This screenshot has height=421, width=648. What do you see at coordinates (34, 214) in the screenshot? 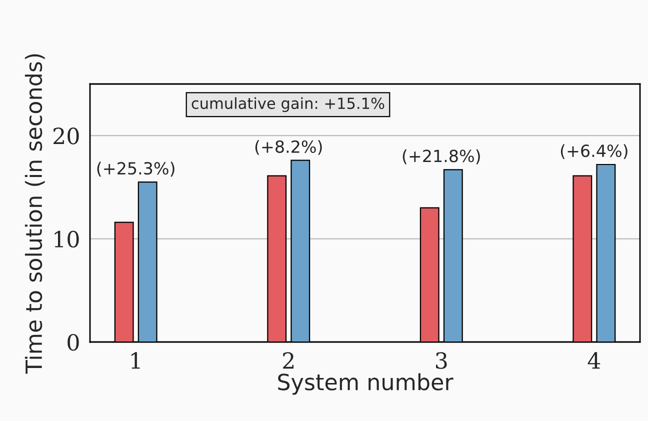
I see `y-axis-title: Time to solution (in seconds)` at bounding box center [34, 214].